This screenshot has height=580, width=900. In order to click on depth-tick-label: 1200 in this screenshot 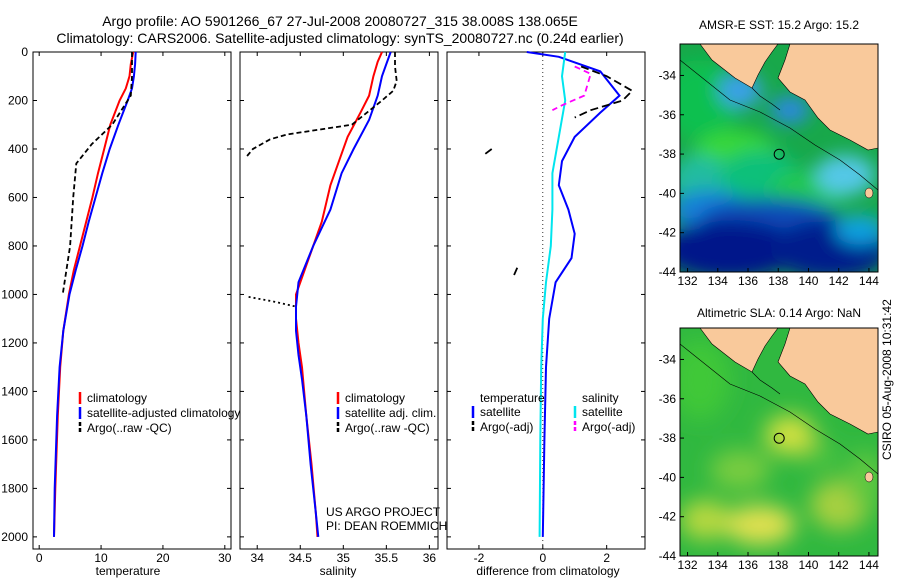, I will do `click(14, 343)`.